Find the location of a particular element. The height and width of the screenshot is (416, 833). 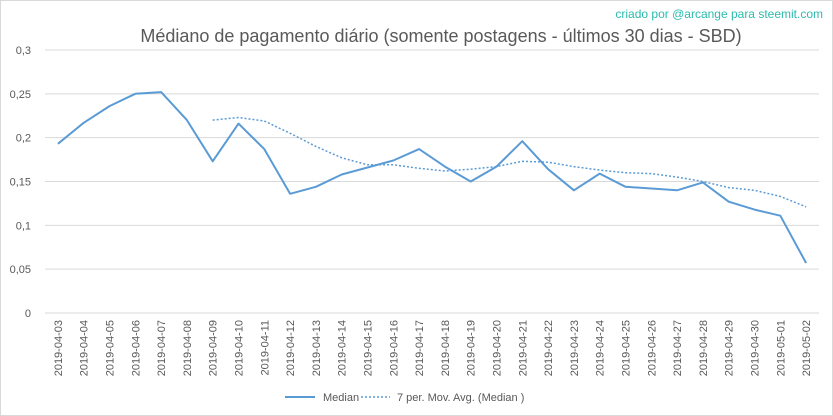

credit-text: criado por @arcange para steemit.com is located at coordinates (719, 14).